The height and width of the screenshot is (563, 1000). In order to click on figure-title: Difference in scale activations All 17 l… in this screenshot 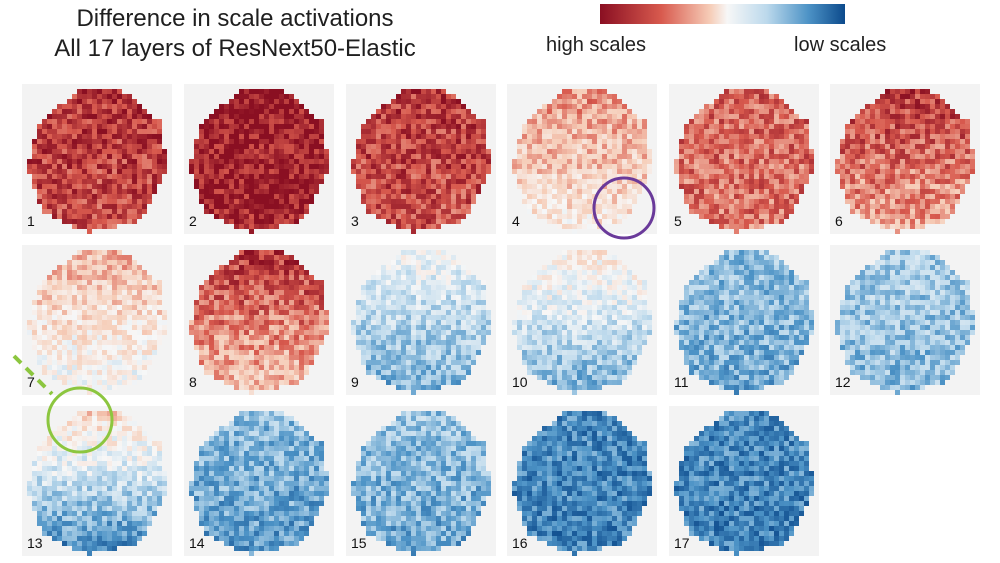, I will do `click(235, 34)`.